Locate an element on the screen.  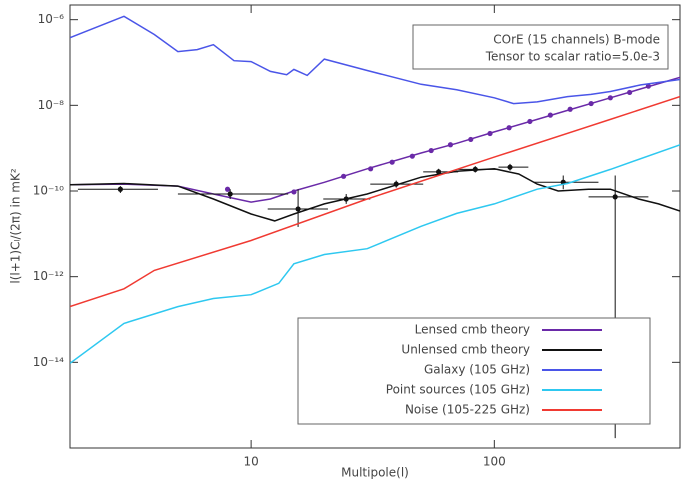
annotation-box is located at coordinates (540, 47).